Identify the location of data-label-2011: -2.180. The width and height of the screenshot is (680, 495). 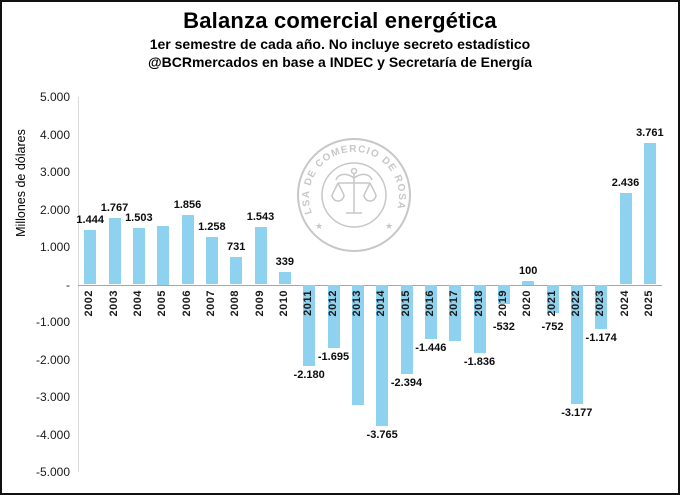
(309, 375).